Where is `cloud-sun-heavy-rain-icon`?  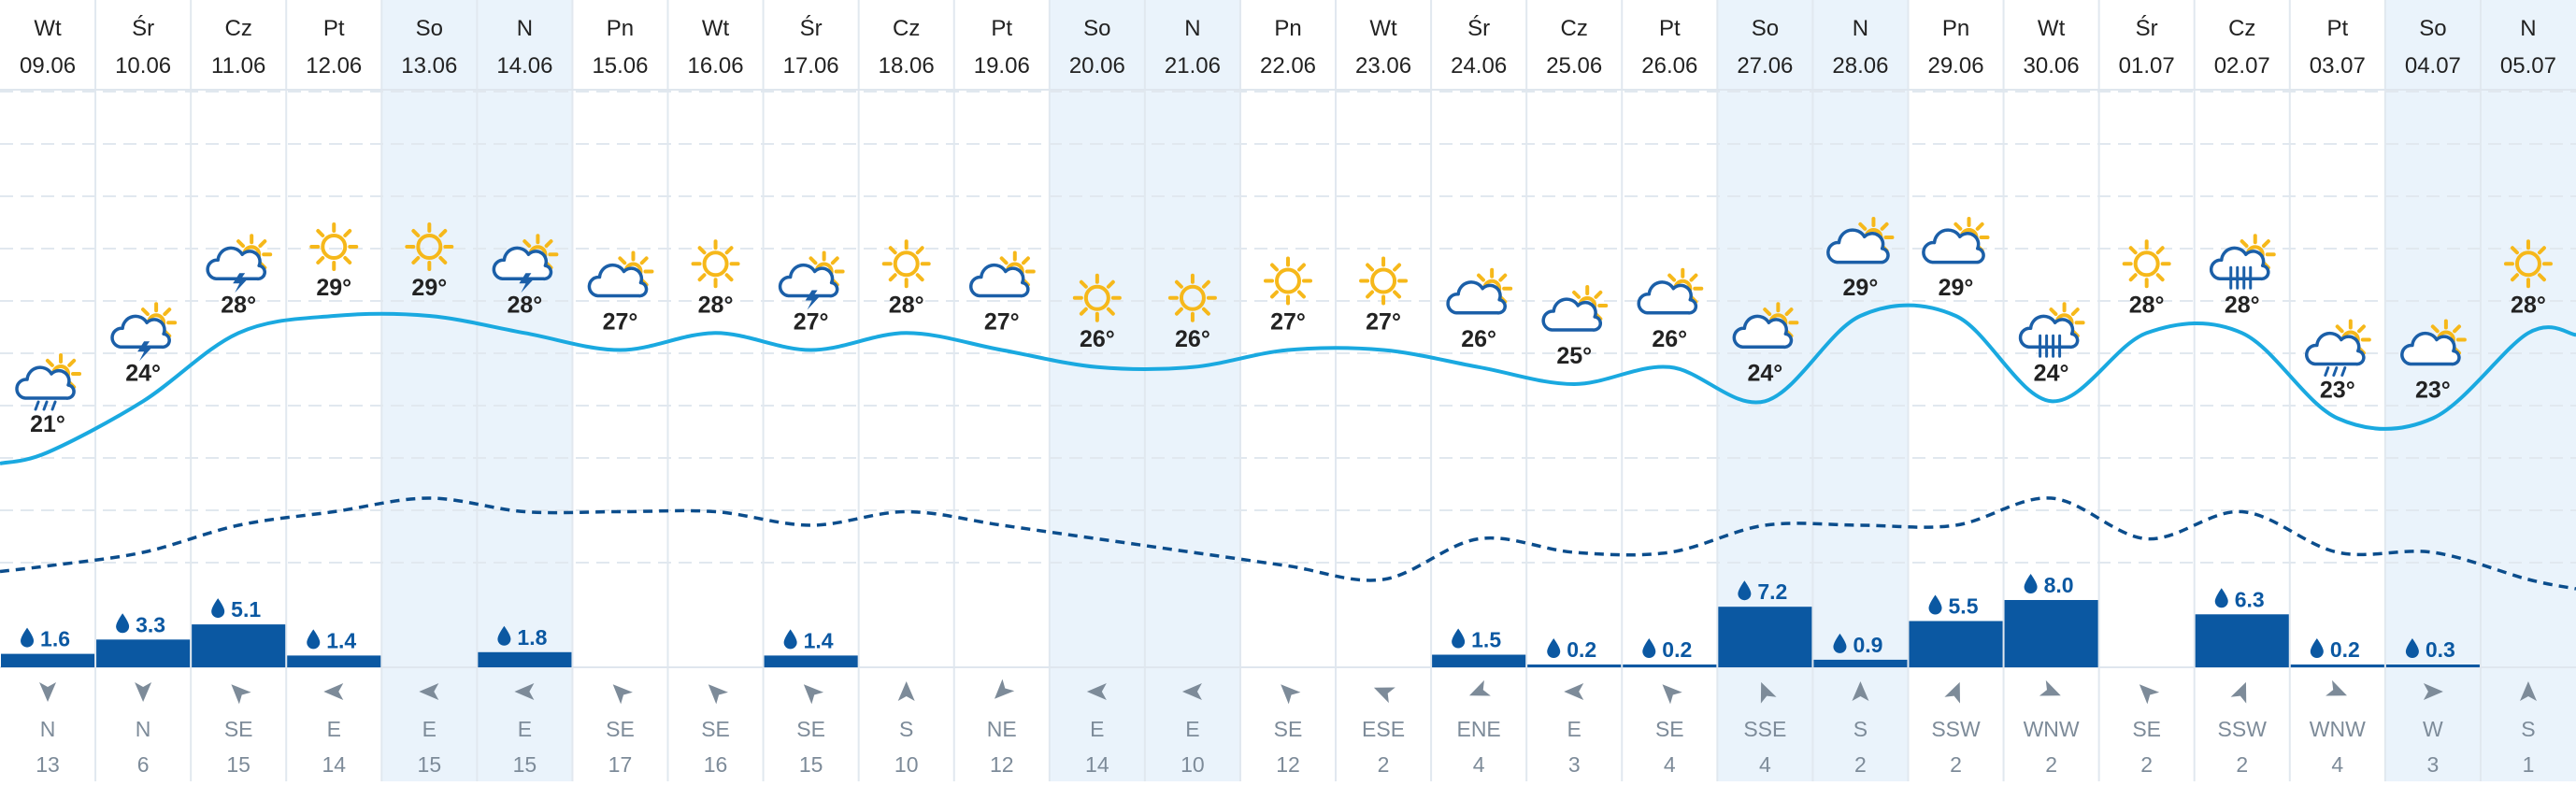
cloud-sun-heavy-rain-icon is located at coordinates (2051, 330).